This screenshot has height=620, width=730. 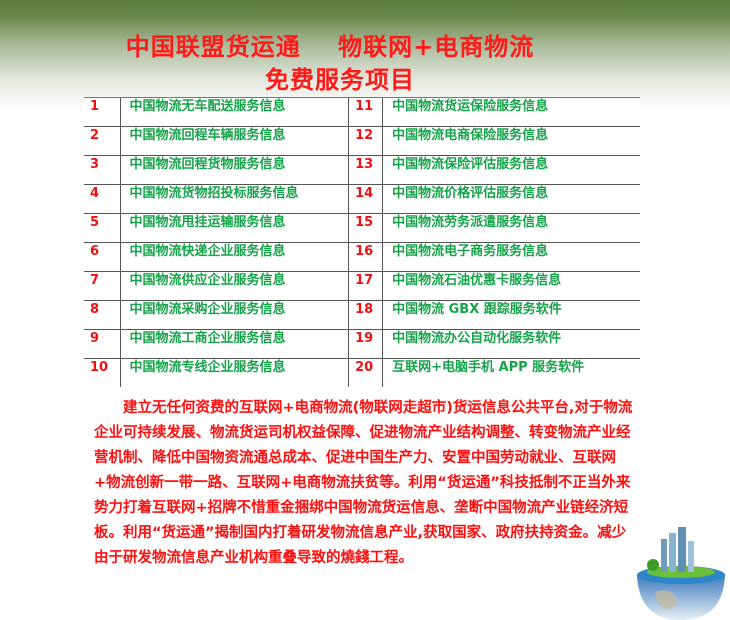 I want to click on service-row: 5 中国物流甩挂运输服务信息 15 中国物流劳务派遣服务信息, so click(x=362, y=228).